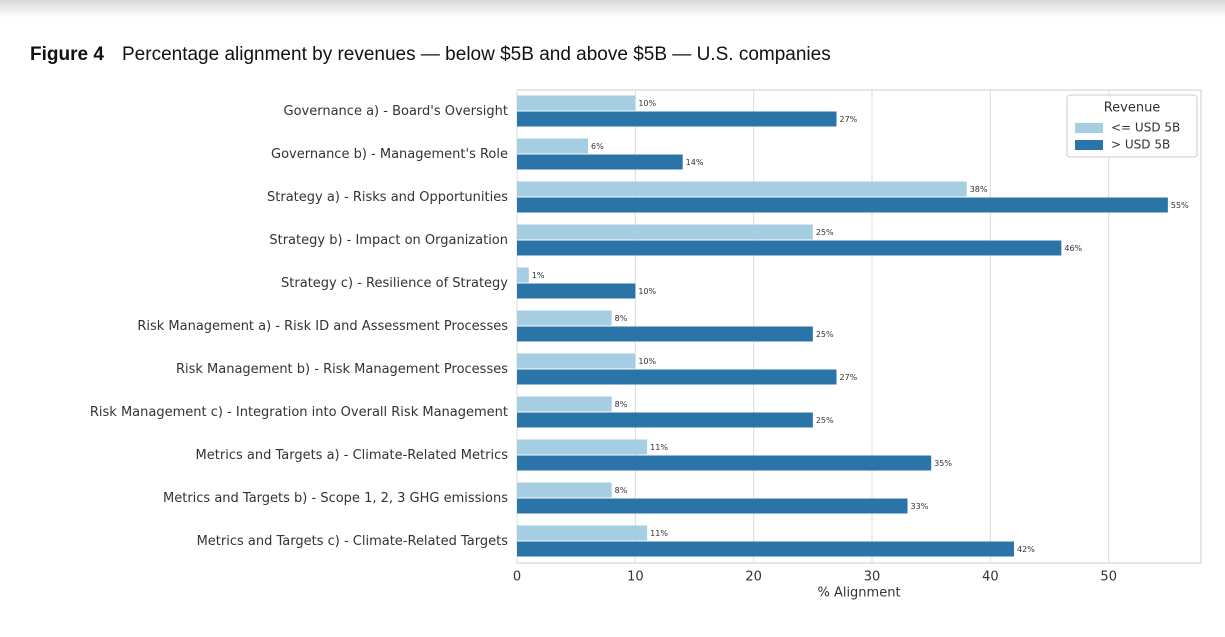 The width and height of the screenshot is (1225, 637). What do you see at coordinates (394, 283) in the screenshot?
I see `y-tick-label: Strategy c) - Resilience of Strategy` at bounding box center [394, 283].